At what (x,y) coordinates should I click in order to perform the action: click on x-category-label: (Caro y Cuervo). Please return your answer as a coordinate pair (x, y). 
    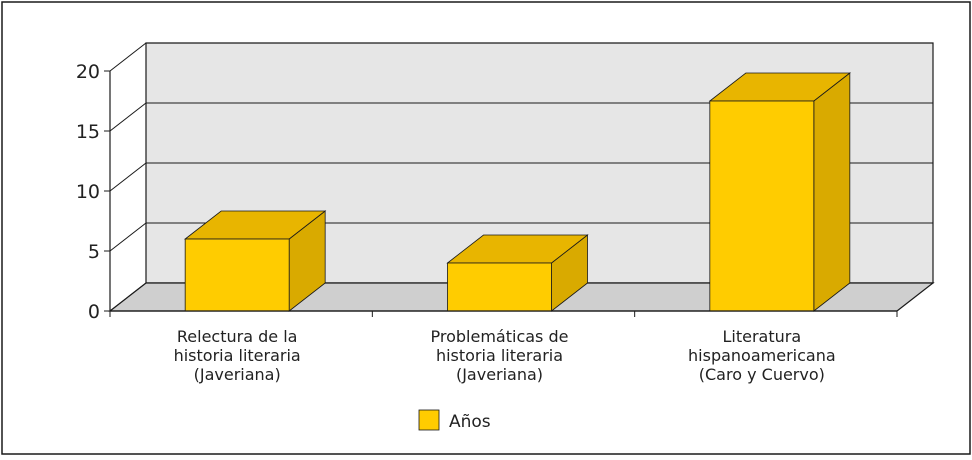
    Looking at the image, I should click on (762, 374).